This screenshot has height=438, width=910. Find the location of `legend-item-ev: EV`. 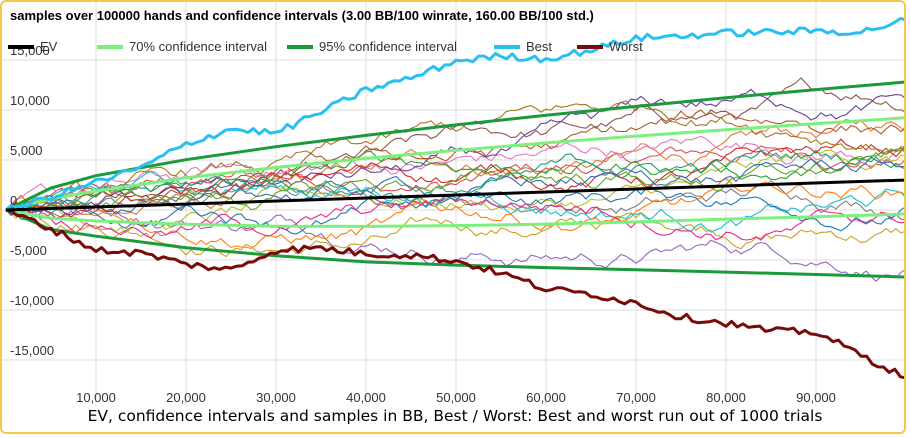

legend-item-ev: EV is located at coordinates (32, 46).